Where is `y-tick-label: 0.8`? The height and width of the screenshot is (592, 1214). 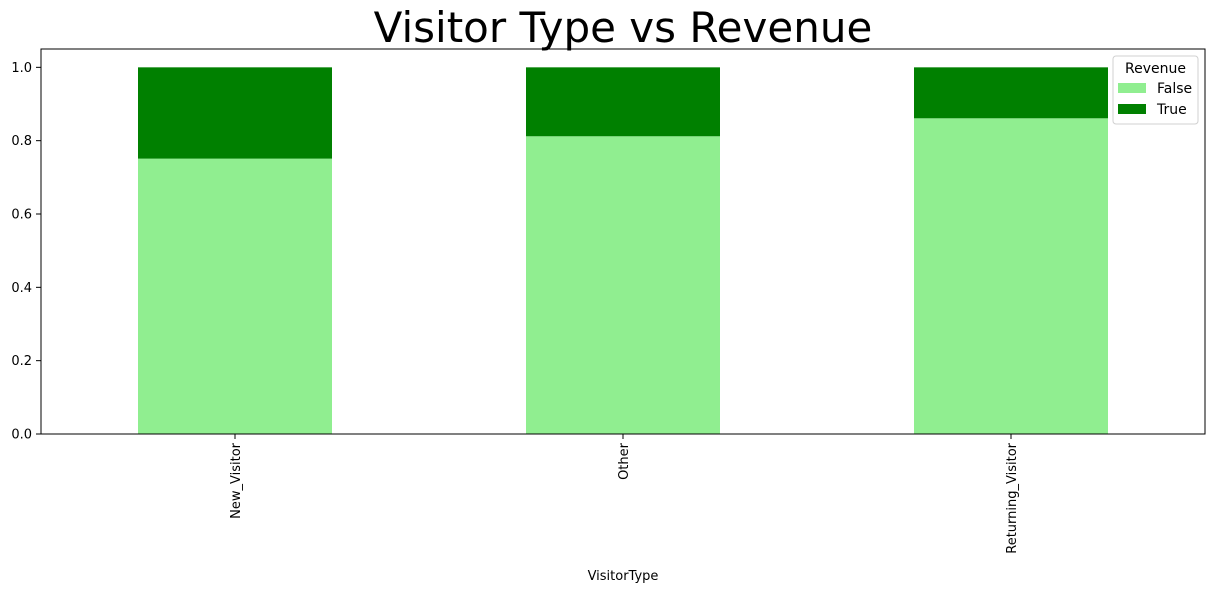
y-tick-label: 0.8 is located at coordinates (21, 141).